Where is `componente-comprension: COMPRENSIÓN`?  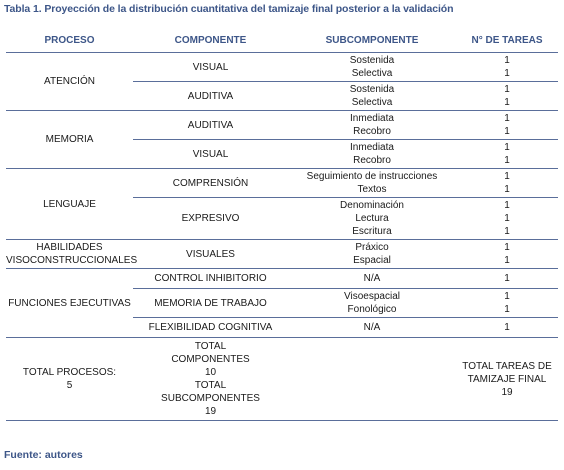
componente-comprension: COMPRENSIÓN is located at coordinates (210, 183).